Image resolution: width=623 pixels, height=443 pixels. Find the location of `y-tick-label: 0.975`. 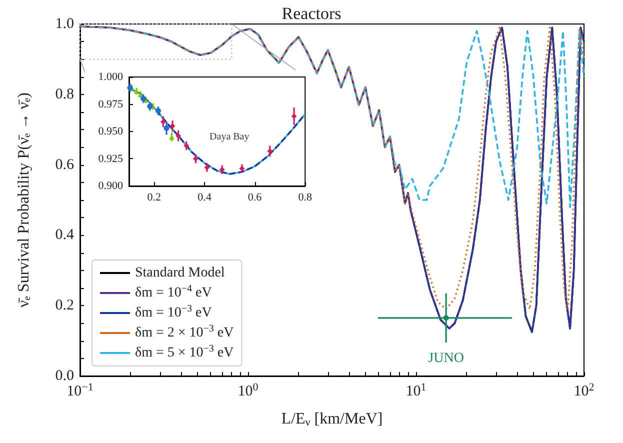

y-tick-label: 0.975 is located at coordinates (111, 104).